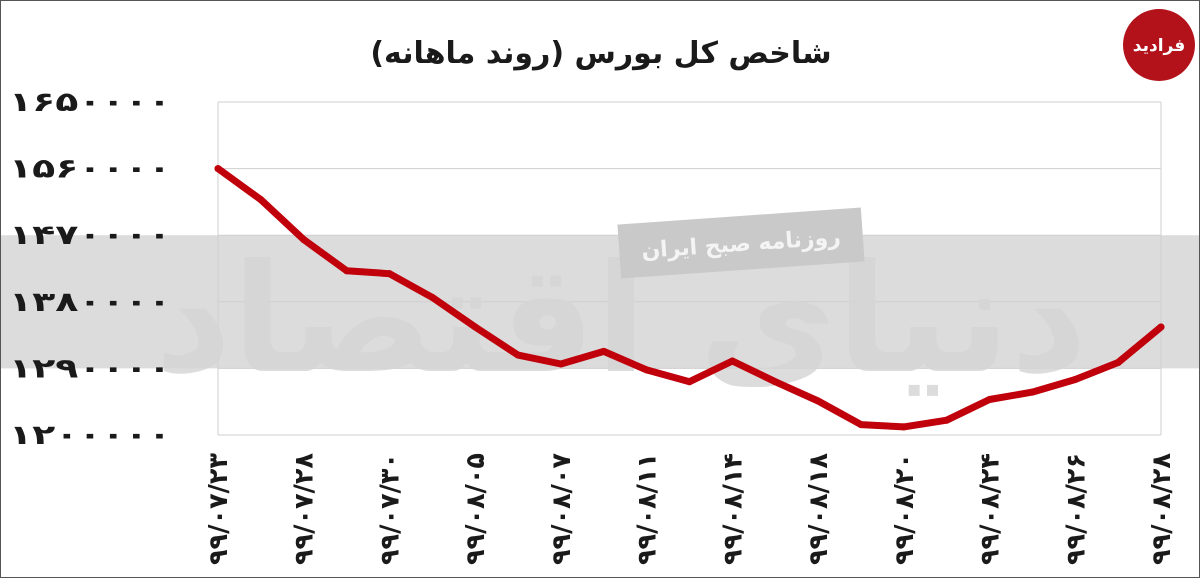 The image size is (1200, 579). What do you see at coordinates (305, 509) in the screenshot?
I see `x-tick-label: ۹۹/۰۷/۲۸` at bounding box center [305, 509].